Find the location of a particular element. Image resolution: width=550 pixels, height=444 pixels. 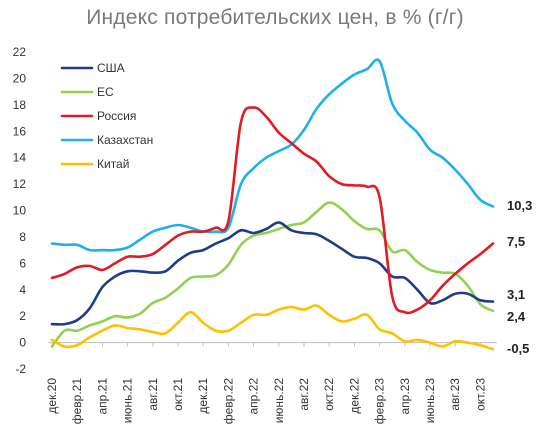

y-tick-label: 20 is located at coordinates (20, 78).